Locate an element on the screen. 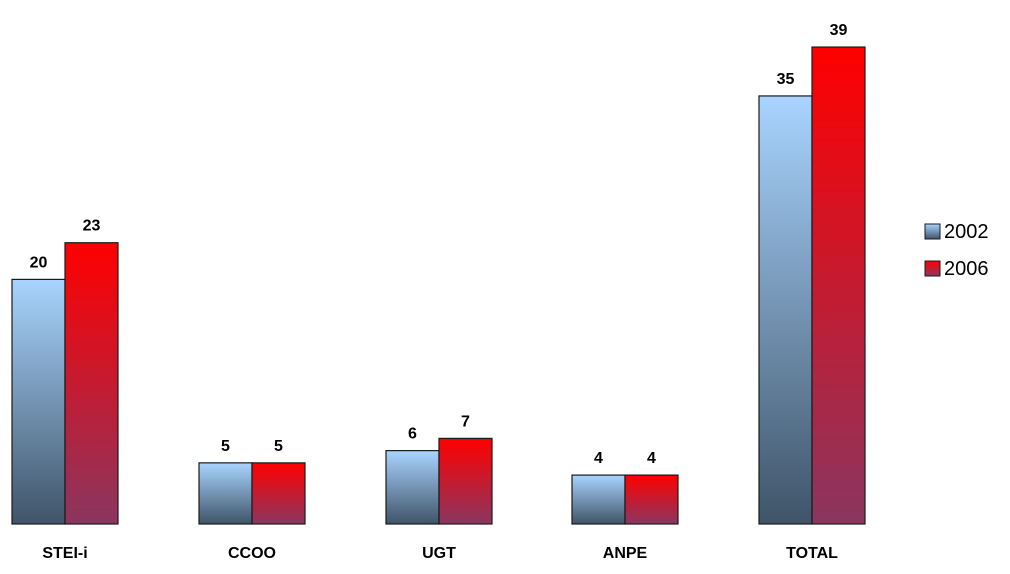 The width and height of the screenshot is (1010, 574). data-label-stei-i-2006: 23 is located at coordinates (92, 226).